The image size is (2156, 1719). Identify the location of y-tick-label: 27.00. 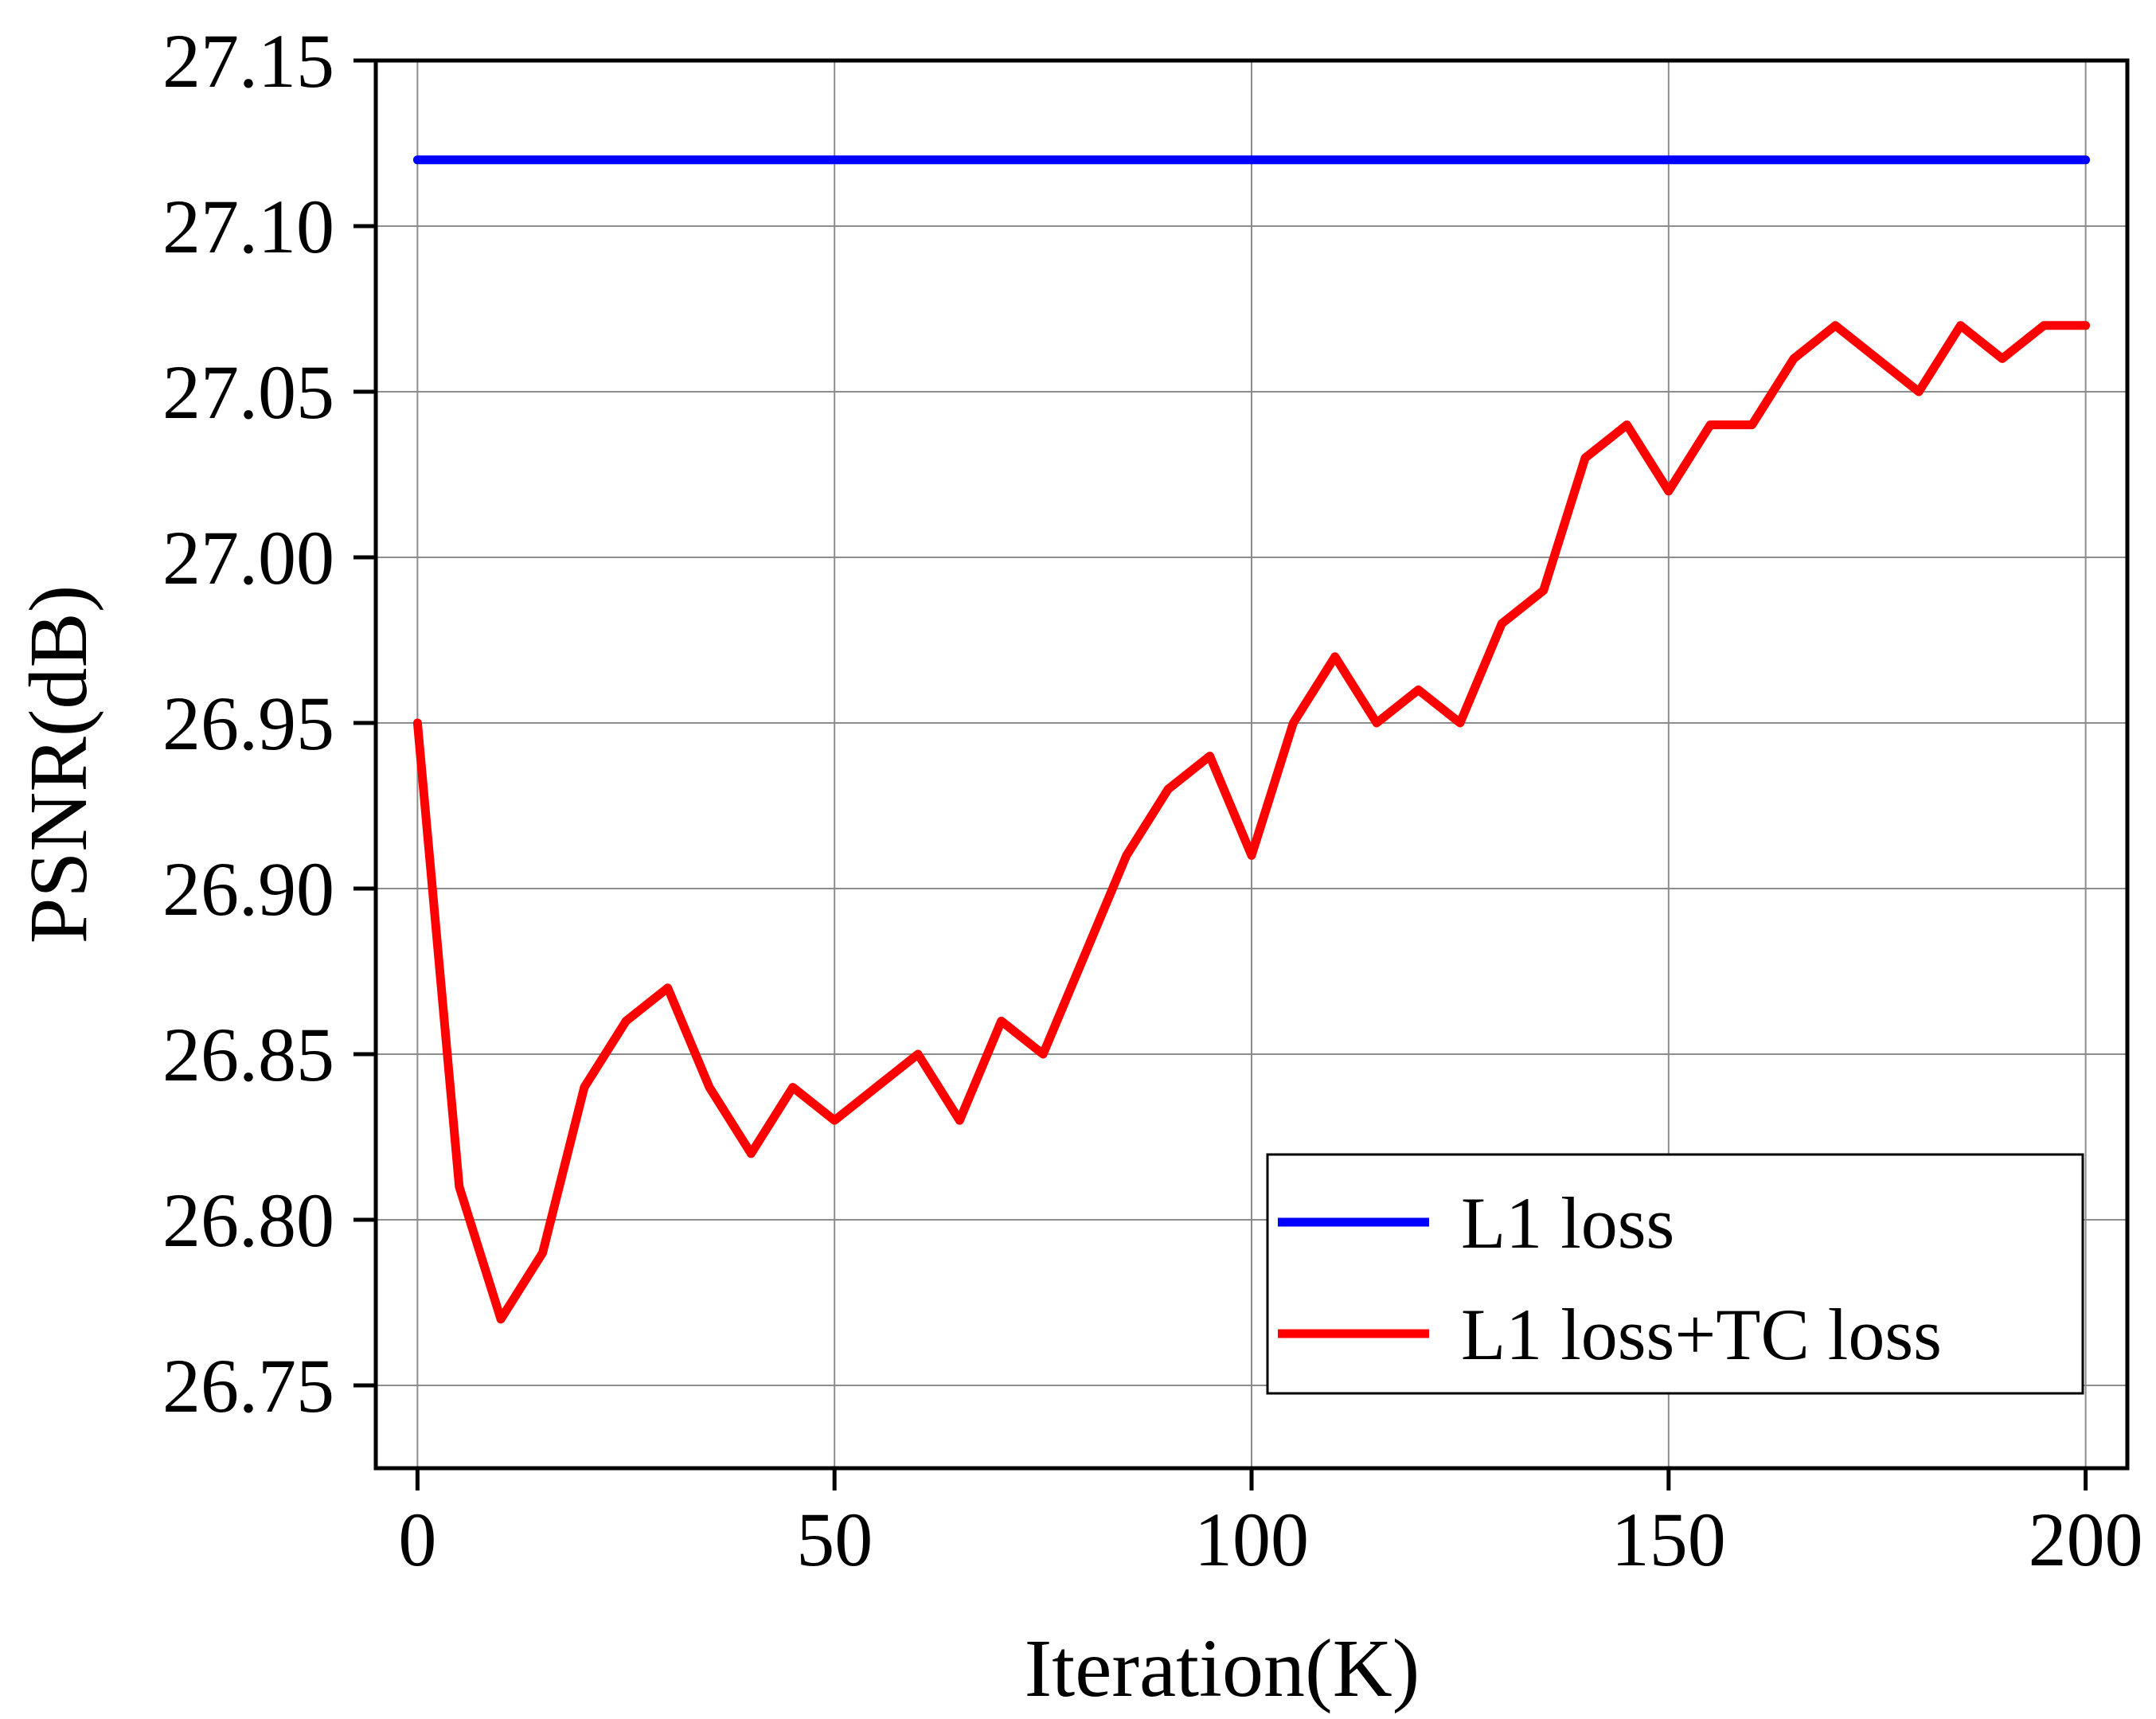
(248, 557).